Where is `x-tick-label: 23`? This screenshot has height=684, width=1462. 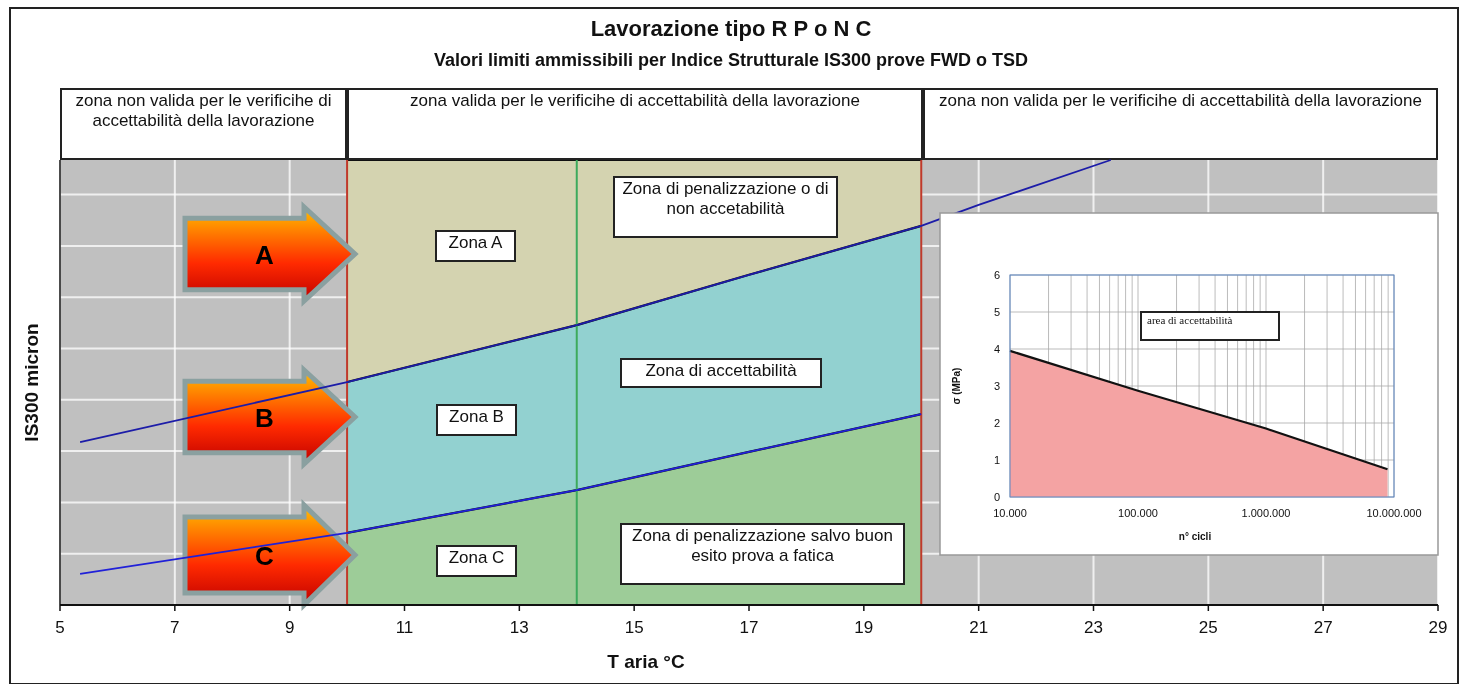
x-tick-label: 23 is located at coordinates (1093, 627).